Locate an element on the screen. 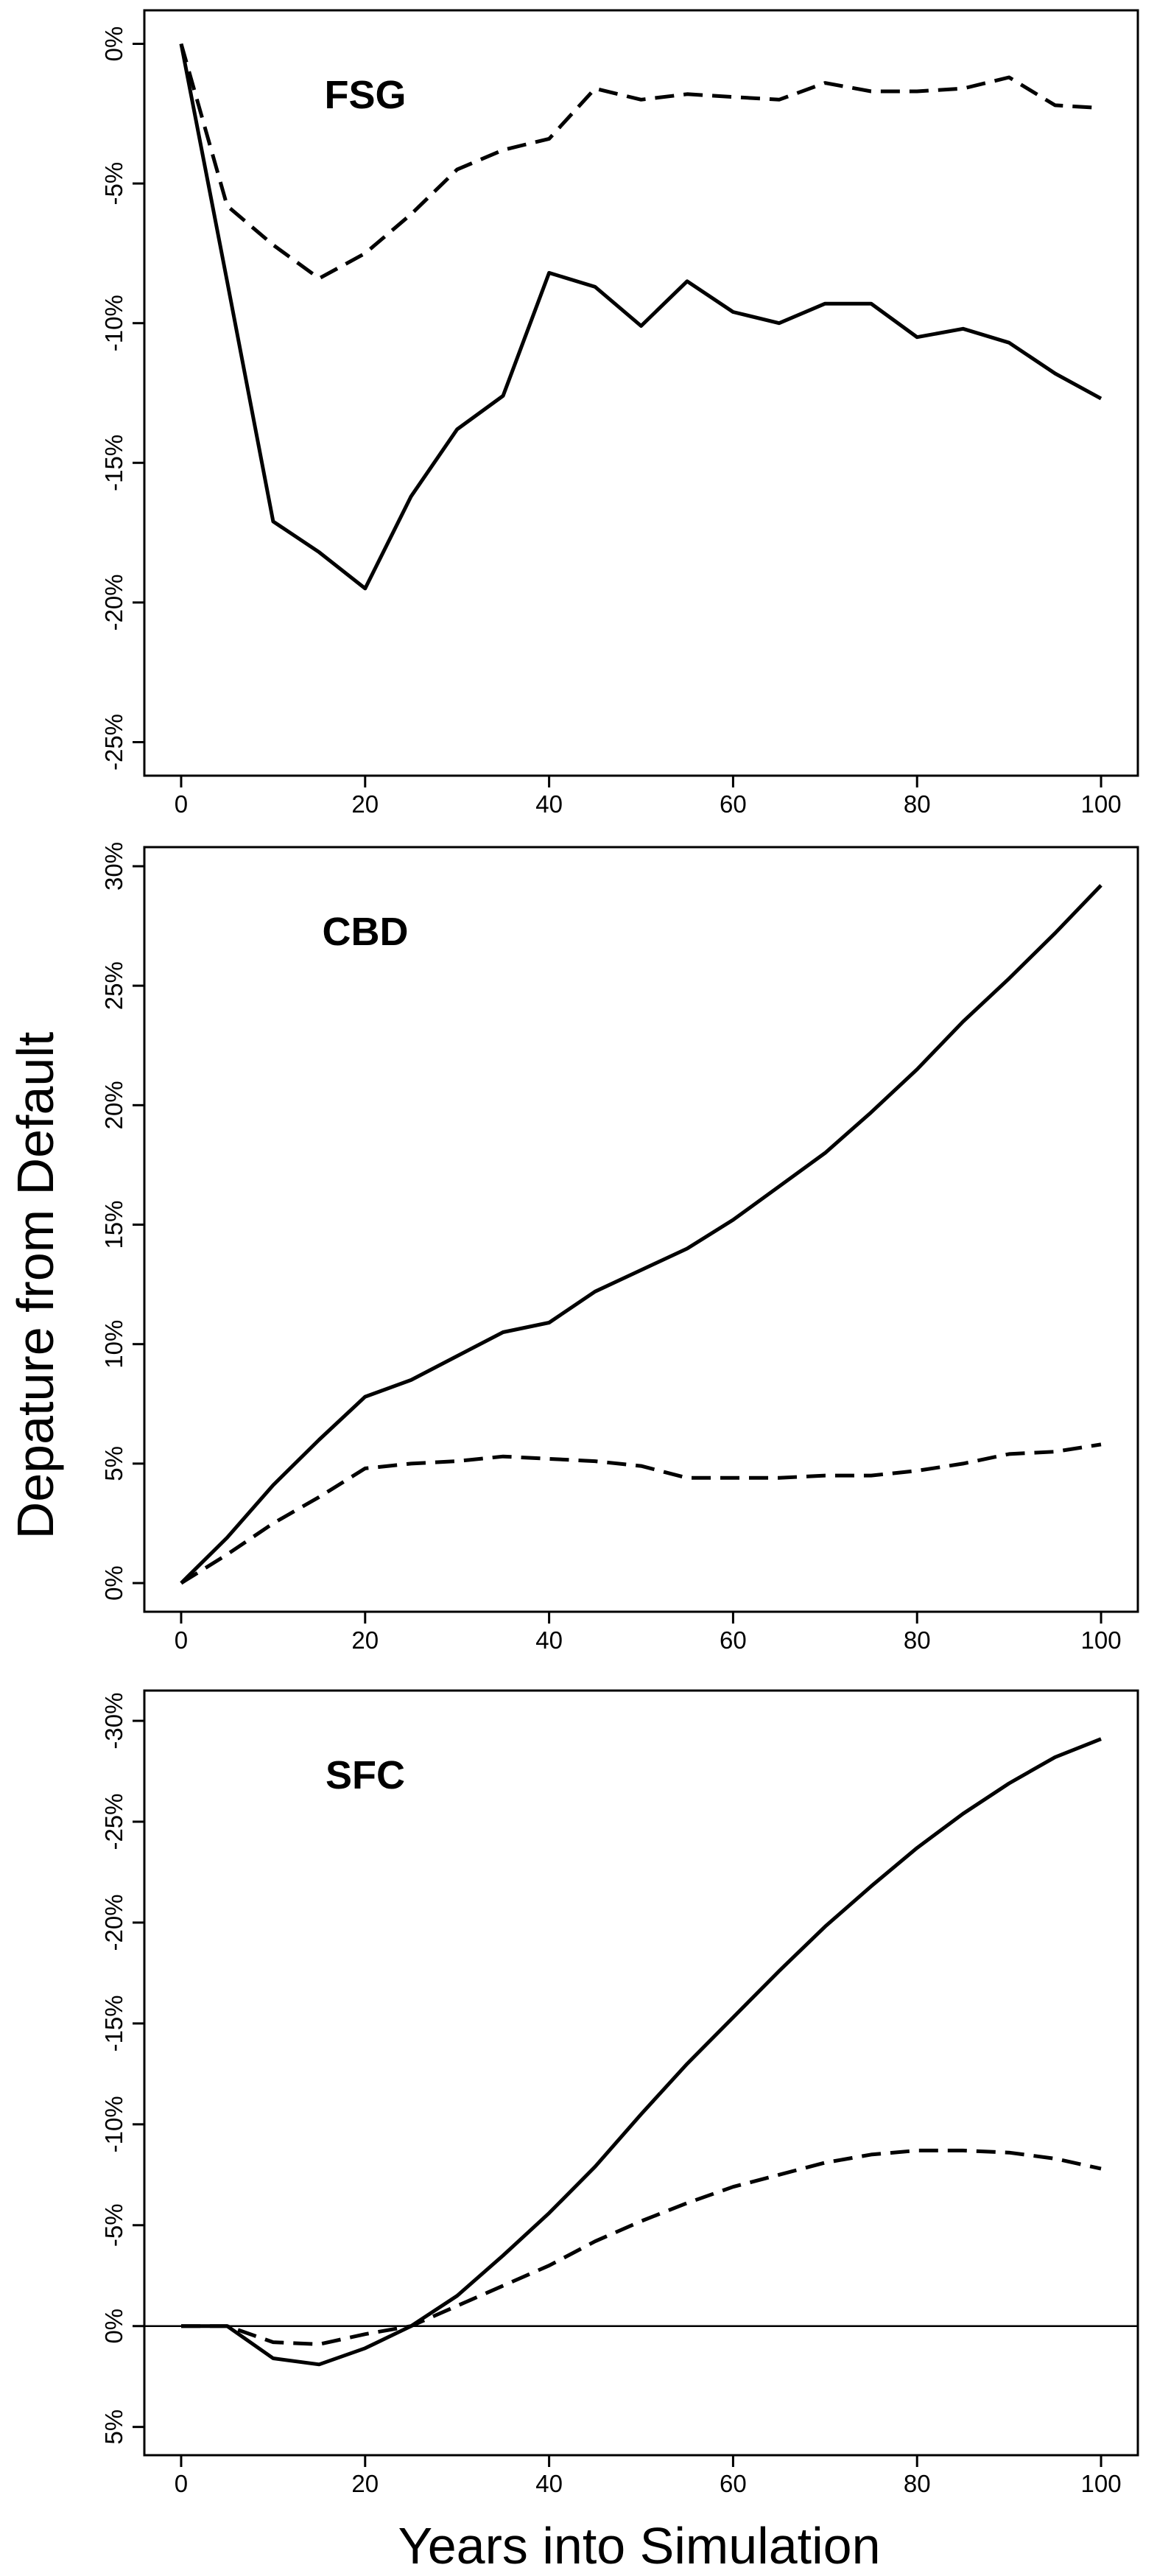 The height and width of the screenshot is (2576, 1157). y-tick-label: 15% is located at coordinates (114, 1224).